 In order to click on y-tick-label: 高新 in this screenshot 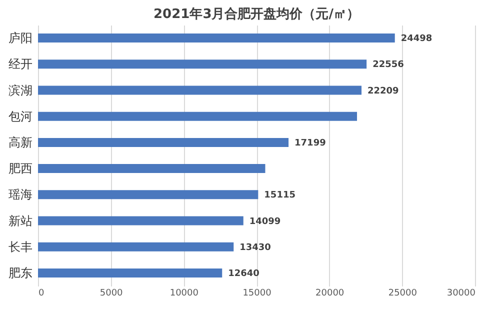, I will do `click(20, 142)`.